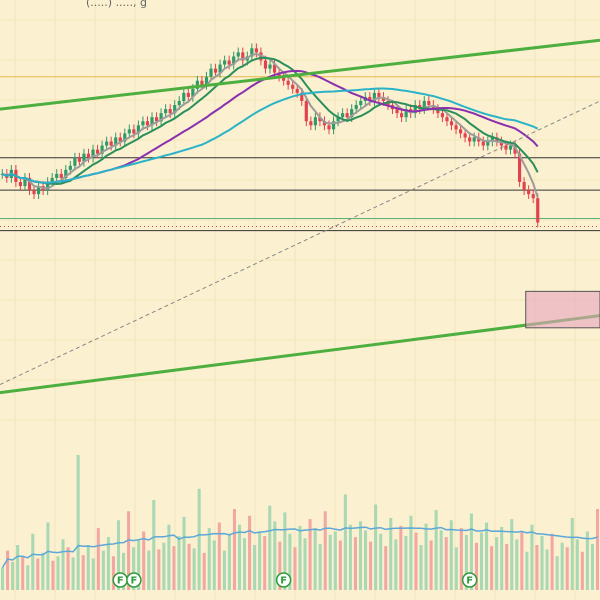 The height and width of the screenshot is (600, 600). What do you see at coordinates (116, 4) in the screenshot?
I see `partial-top-label: (.....) ....., g` at bounding box center [116, 4].